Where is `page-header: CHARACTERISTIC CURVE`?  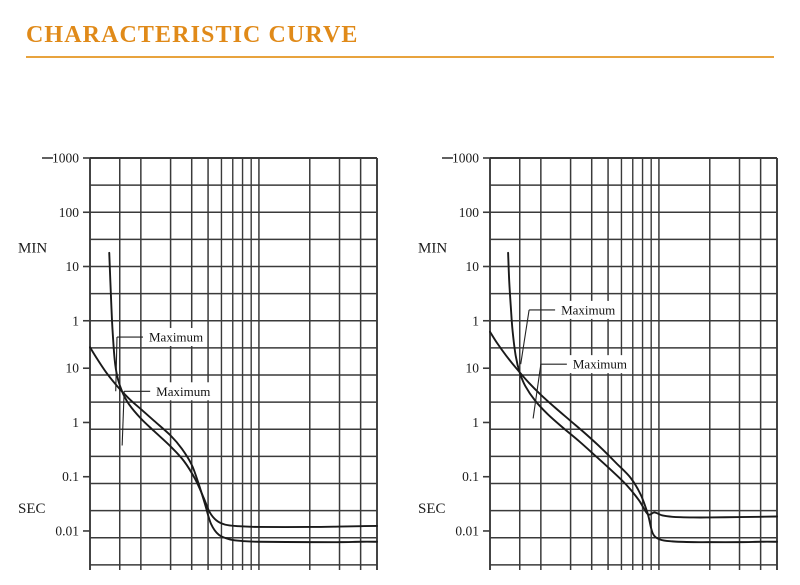
page-header: CHARACTERISTIC CURVE is located at coordinates (400, 31).